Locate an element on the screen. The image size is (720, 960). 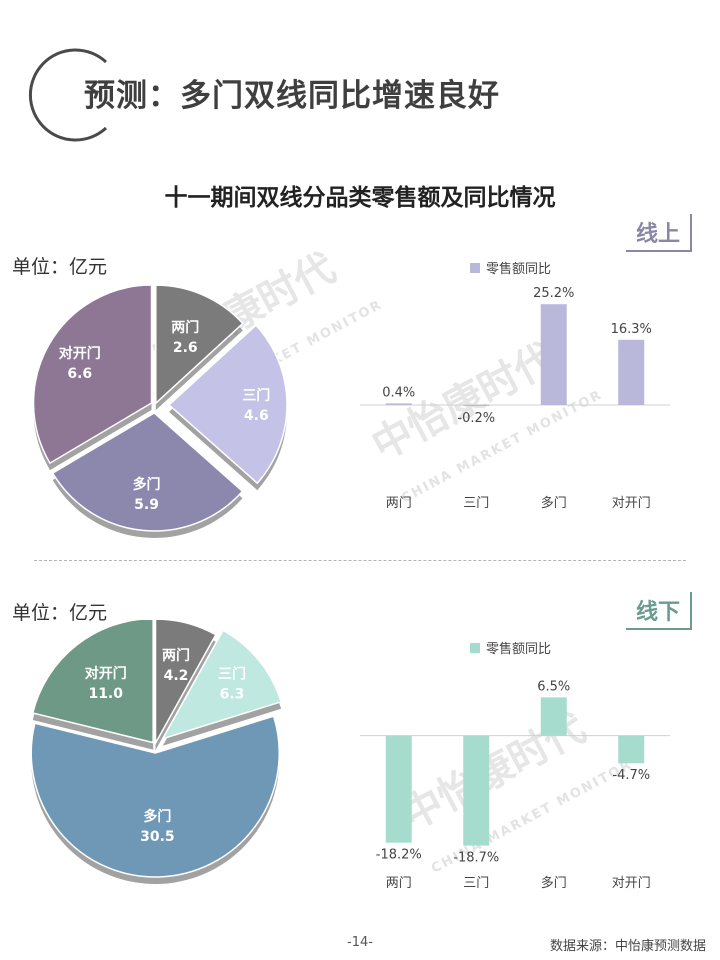
pie-value-label: 11.0 is located at coordinates (105, 694).